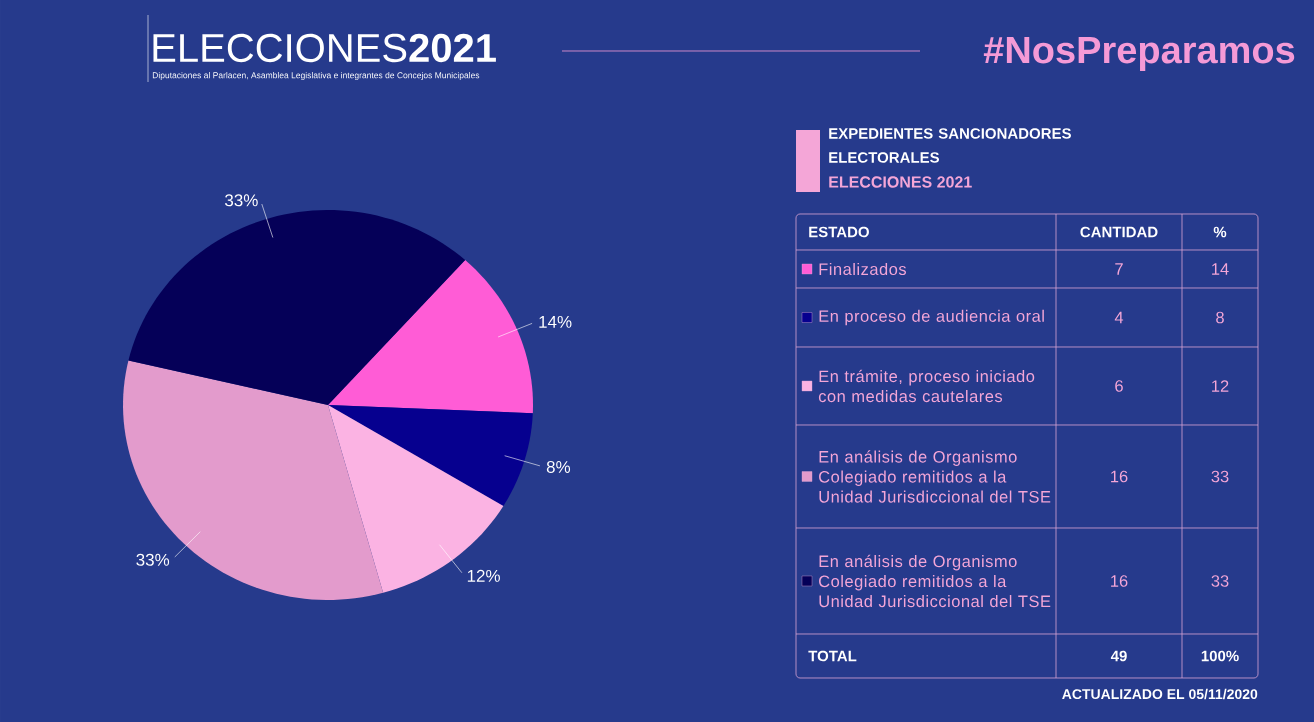  What do you see at coordinates (316, 76) in the screenshot?
I see `chart-subtitle: Diputaciones al Parlacen, Asamblea Legislativa e integrantes de Concejos Municipales` at bounding box center [316, 76].